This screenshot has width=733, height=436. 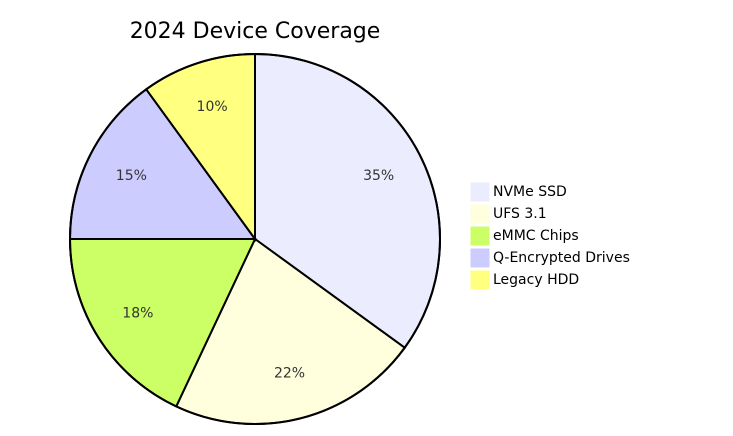 What do you see at coordinates (378, 176) in the screenshot?
I see `slice-label: 35%` at bounding box center [378, 176].